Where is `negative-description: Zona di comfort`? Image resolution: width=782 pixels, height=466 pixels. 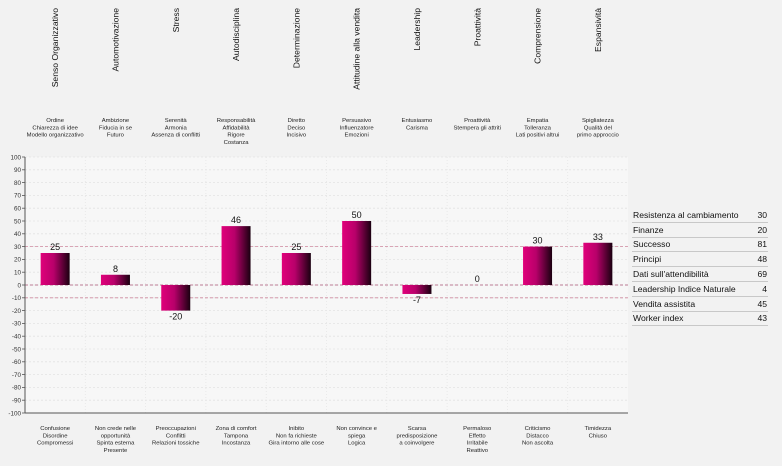
negative-description: Zona di comfort is located at coordinates (236, 429).